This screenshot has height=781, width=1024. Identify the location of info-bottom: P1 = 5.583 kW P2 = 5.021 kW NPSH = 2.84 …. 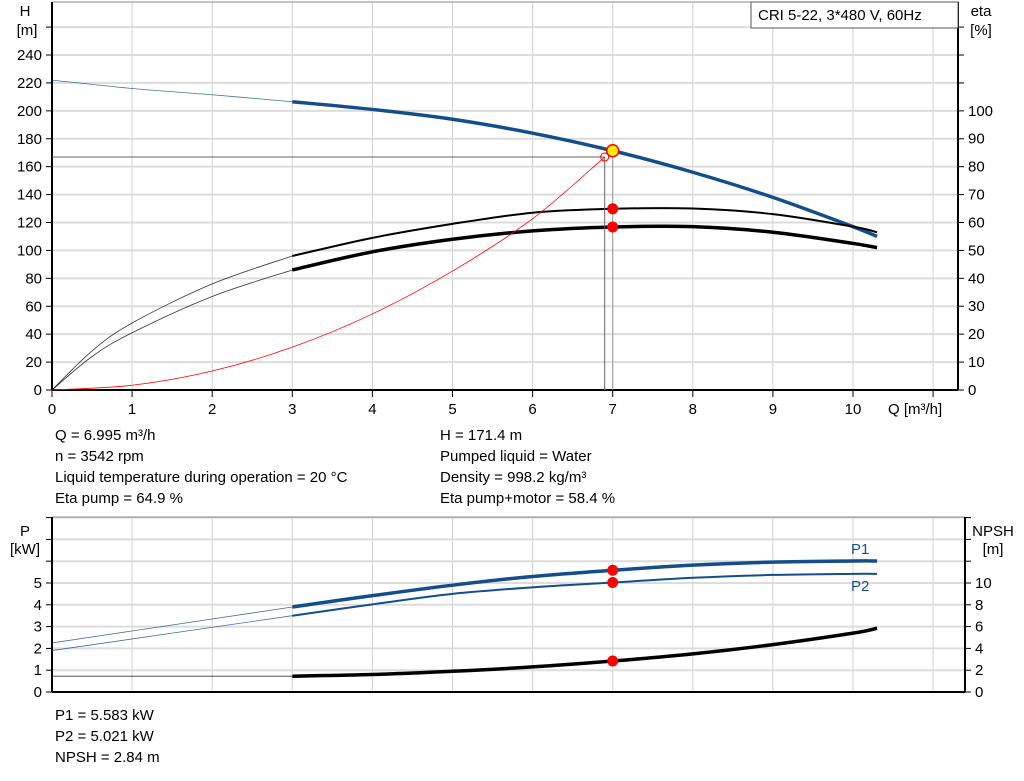
(107, 736).